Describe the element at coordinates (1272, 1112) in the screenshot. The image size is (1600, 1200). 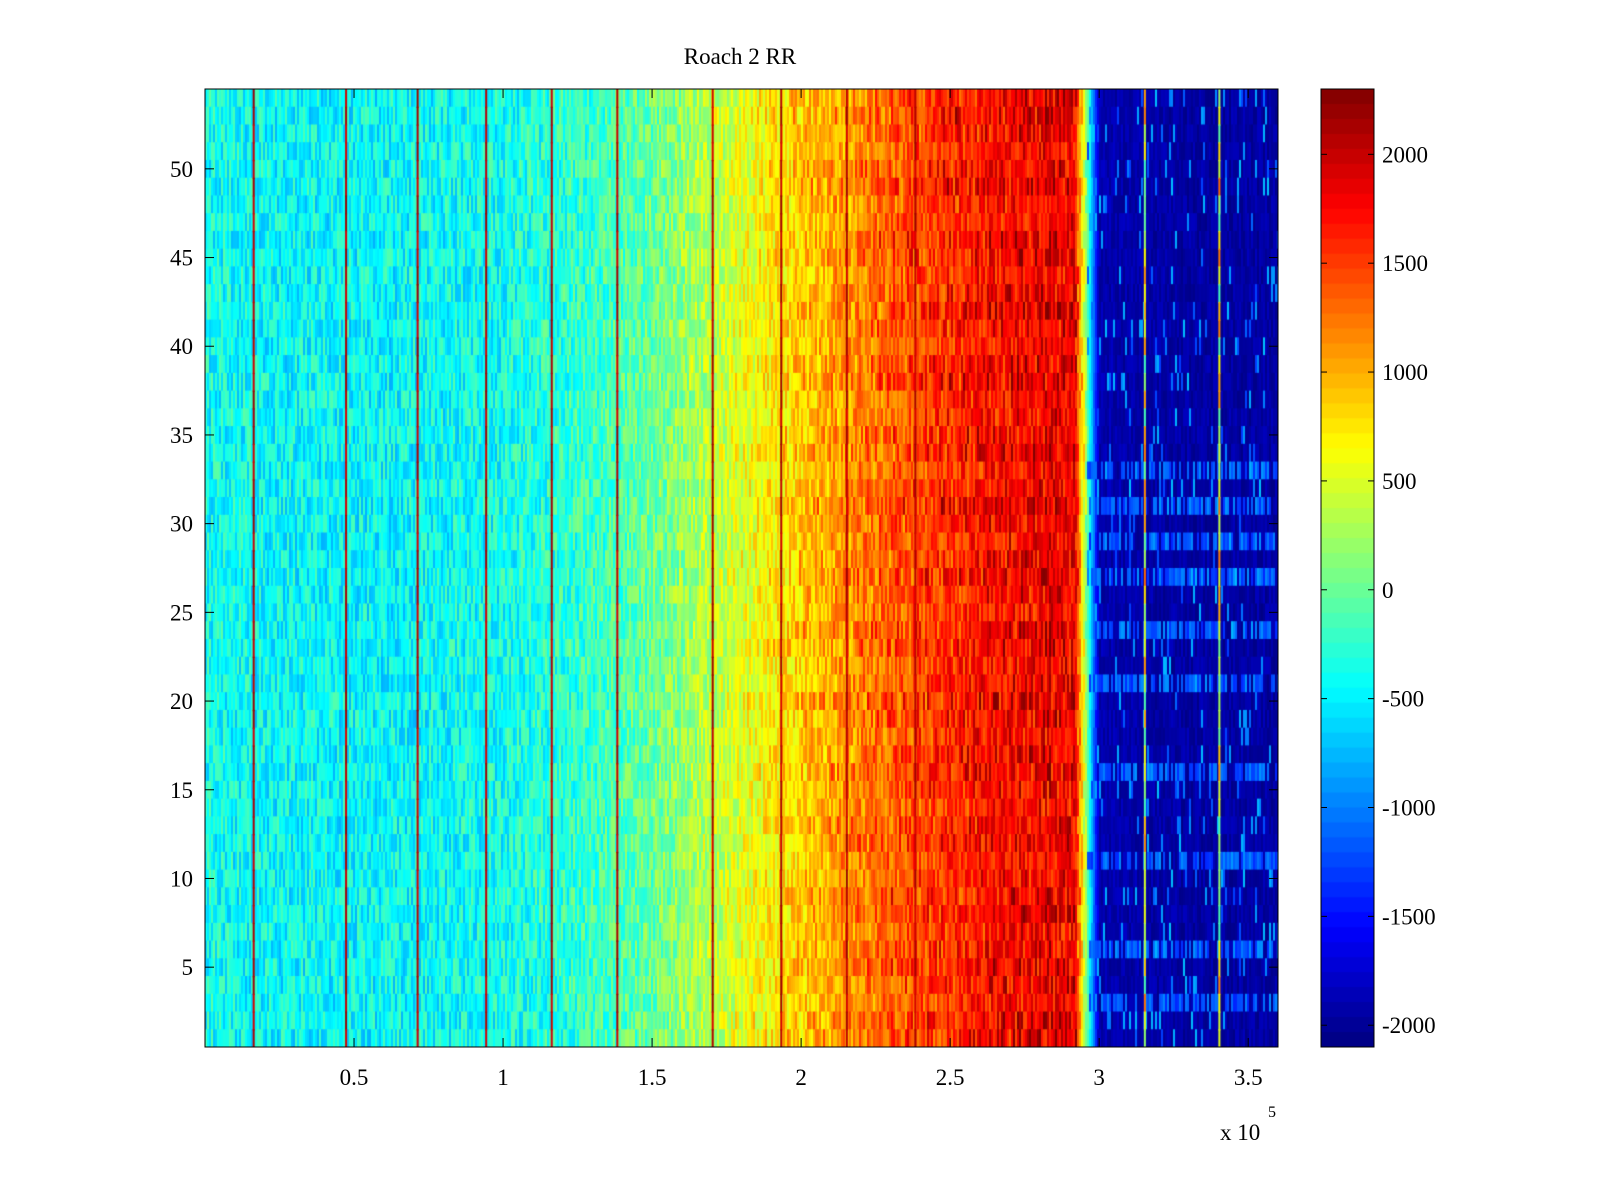
I see `x-multiplier-exponent: 5` at that location.